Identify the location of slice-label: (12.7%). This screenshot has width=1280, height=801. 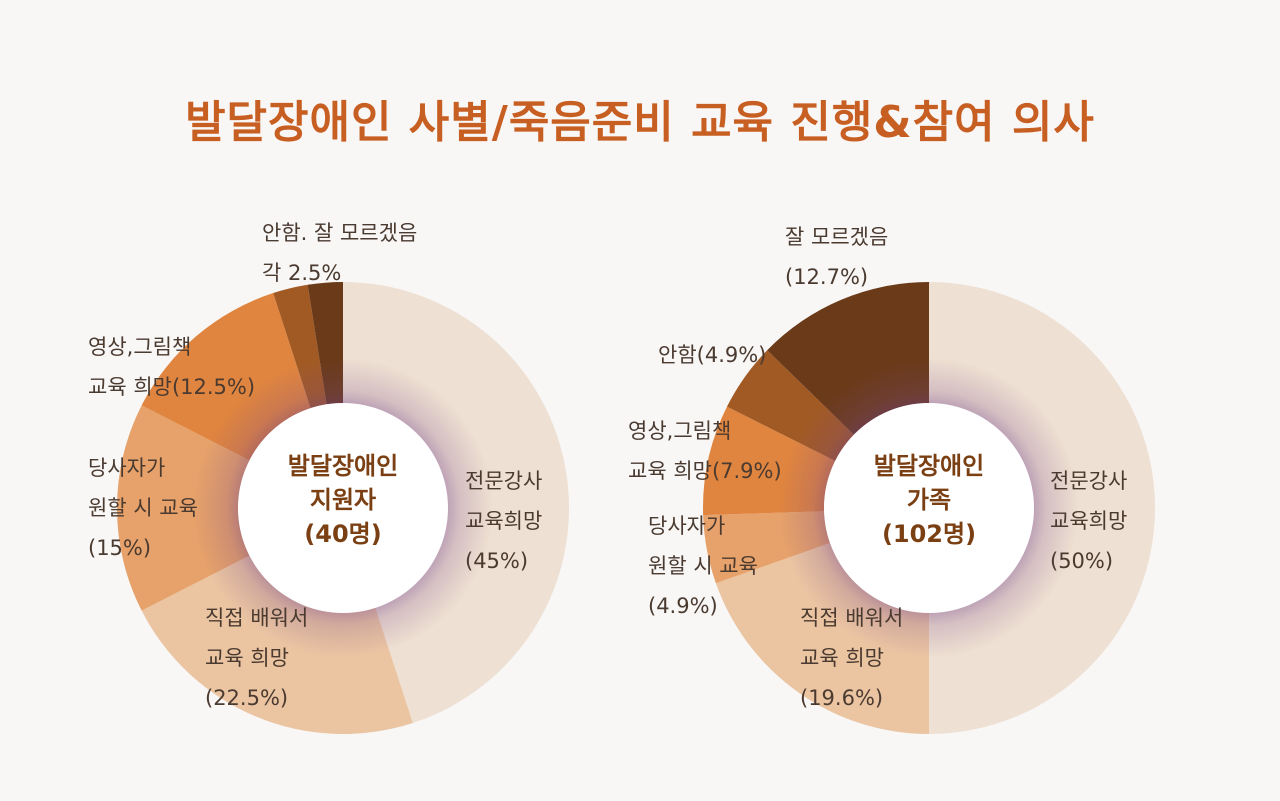
(826, 277).